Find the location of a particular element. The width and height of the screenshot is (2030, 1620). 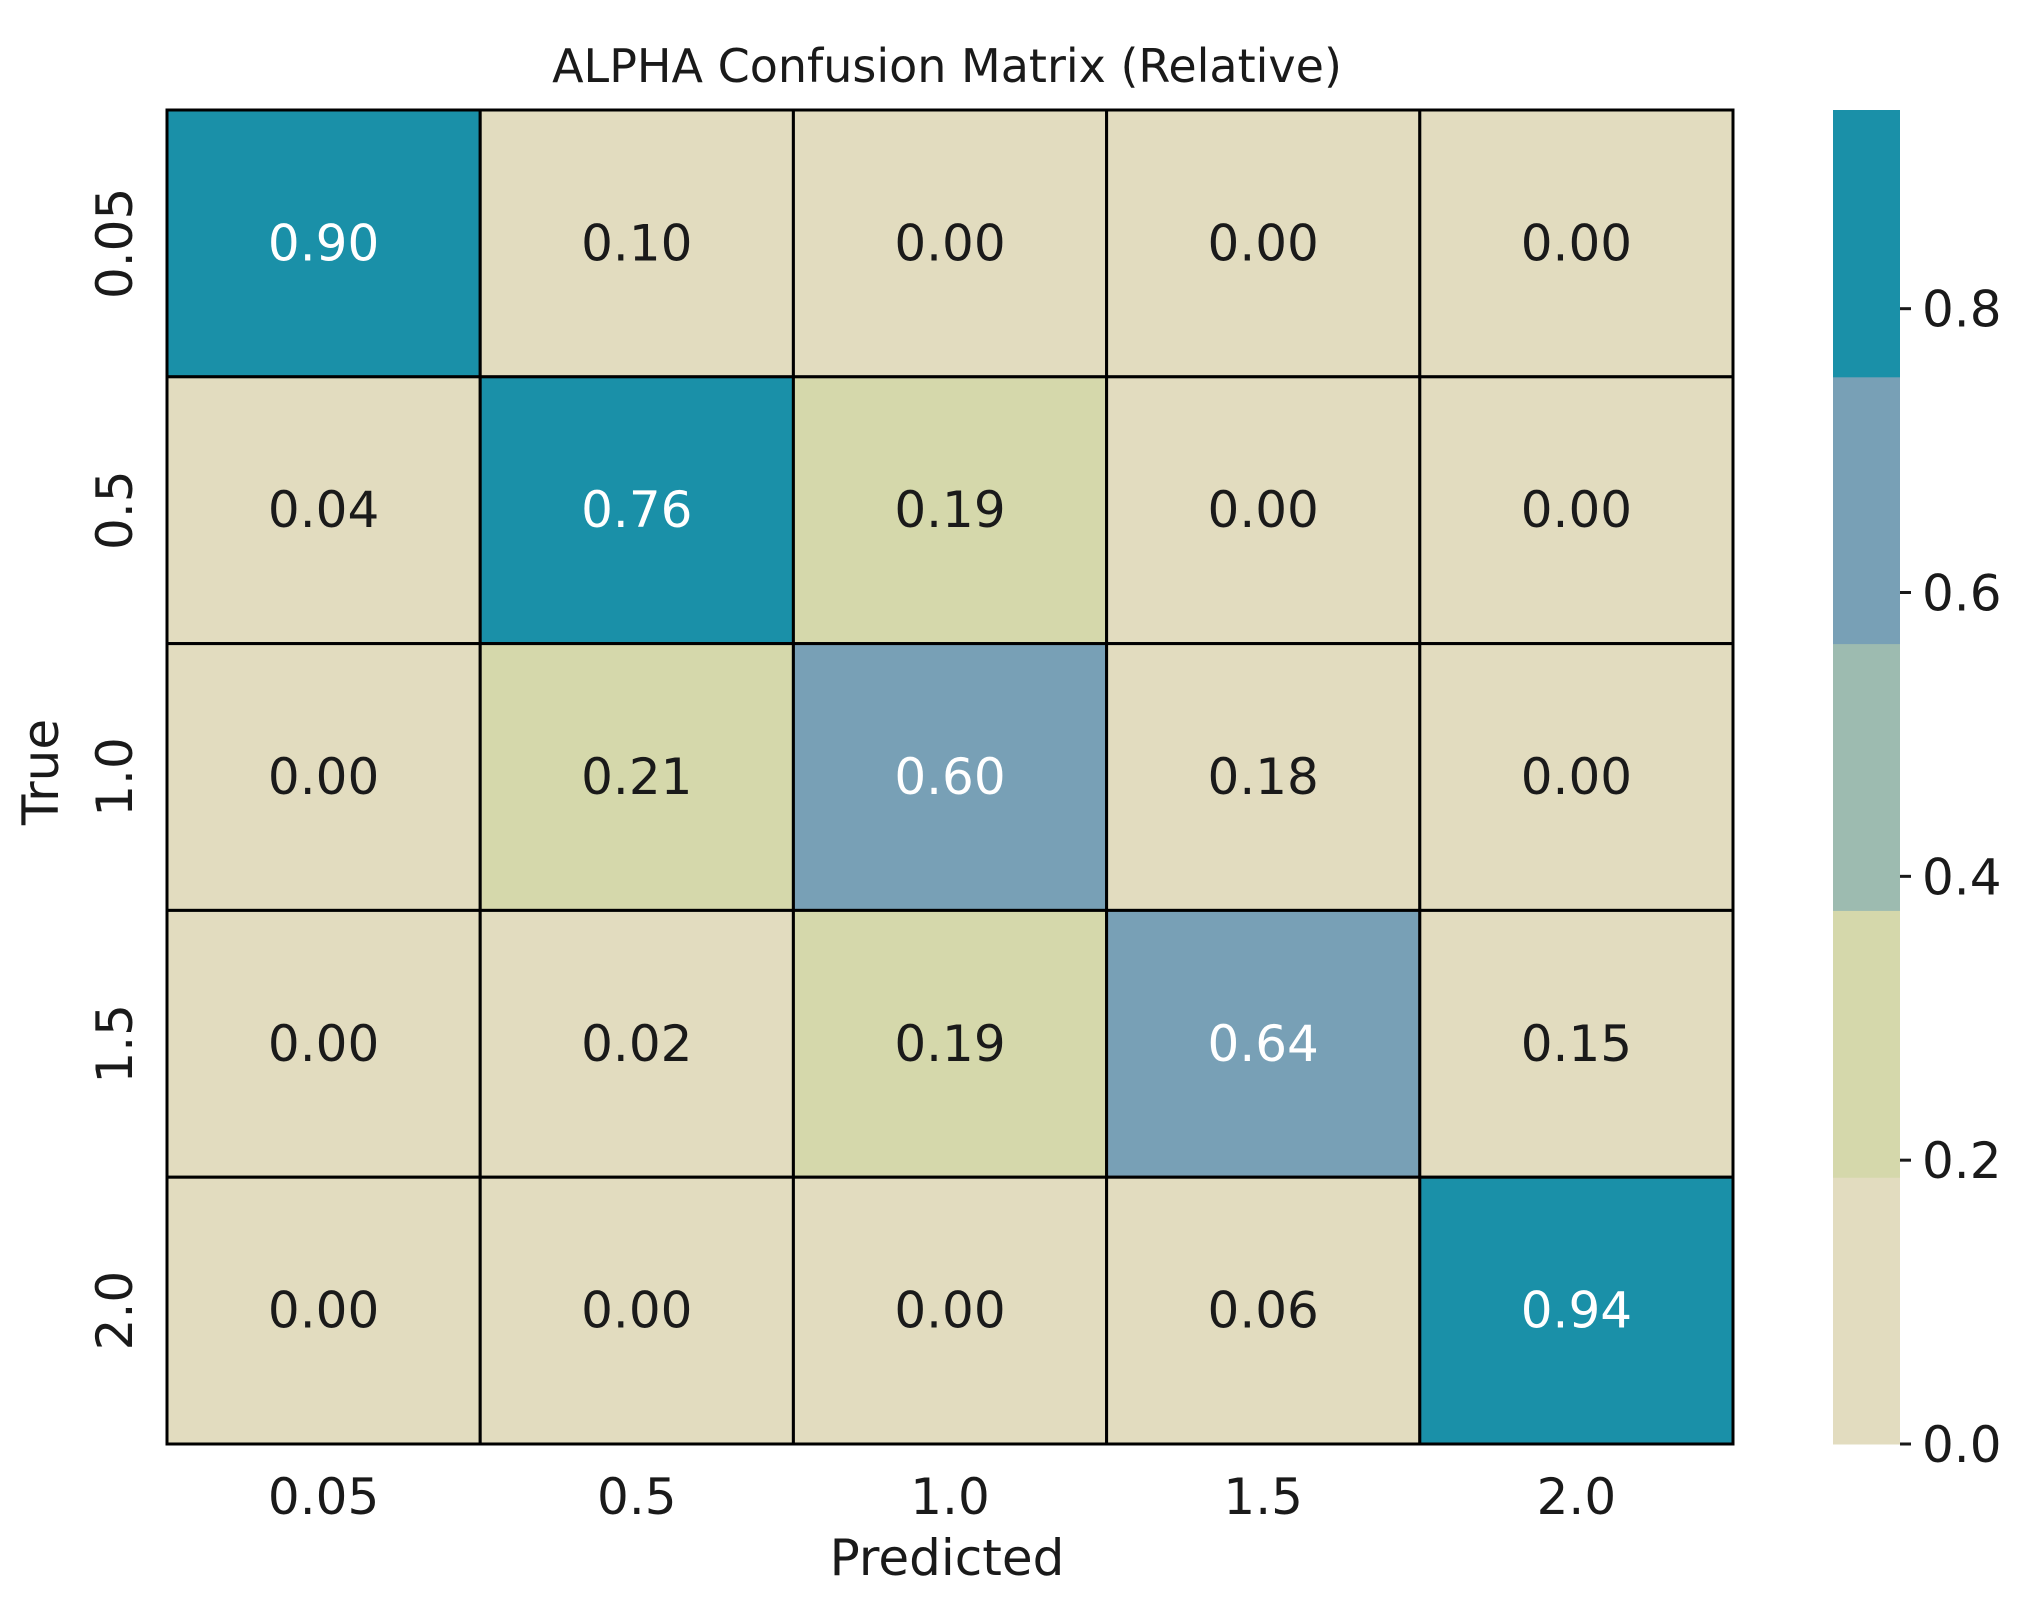

y-tick-labels: 0.05 0.5 1.0 1.5 2.0 is located at coordinates (115, 769).